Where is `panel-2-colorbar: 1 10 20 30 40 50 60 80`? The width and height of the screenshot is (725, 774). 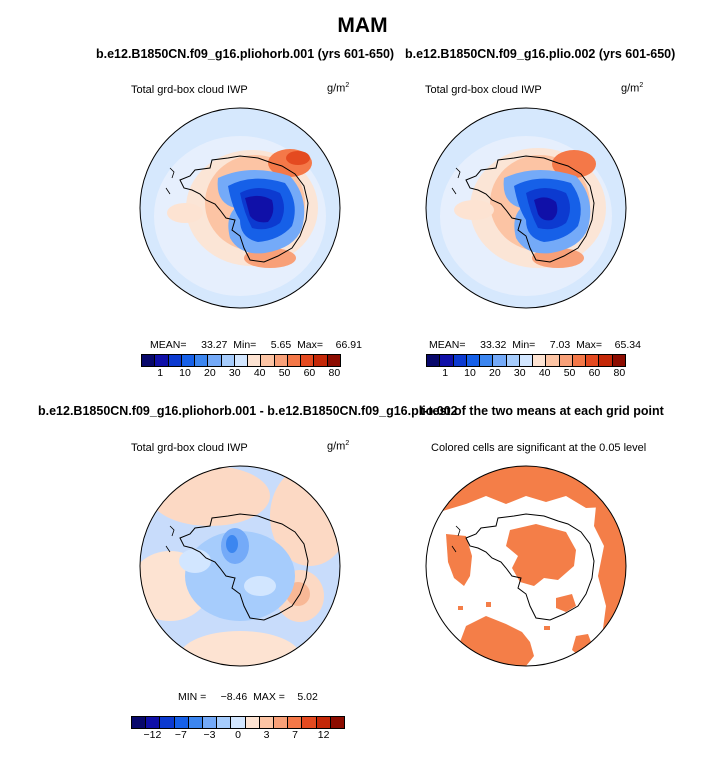
panel-2-colorbar: 1 10 20 30 40 50 60 80 is located at coordinates (526, 367).